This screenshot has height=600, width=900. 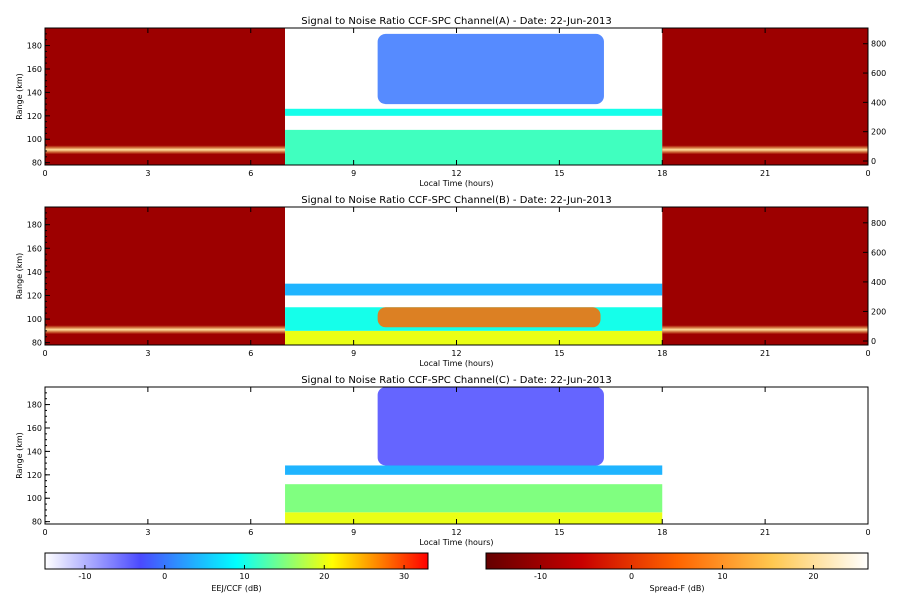 What do you see at coordinates (677, 572) in the screenshot?
I see `colorbar-spread-f: -10 0 10 20 Spread-F (dB)` at bounding box center [677, 572].